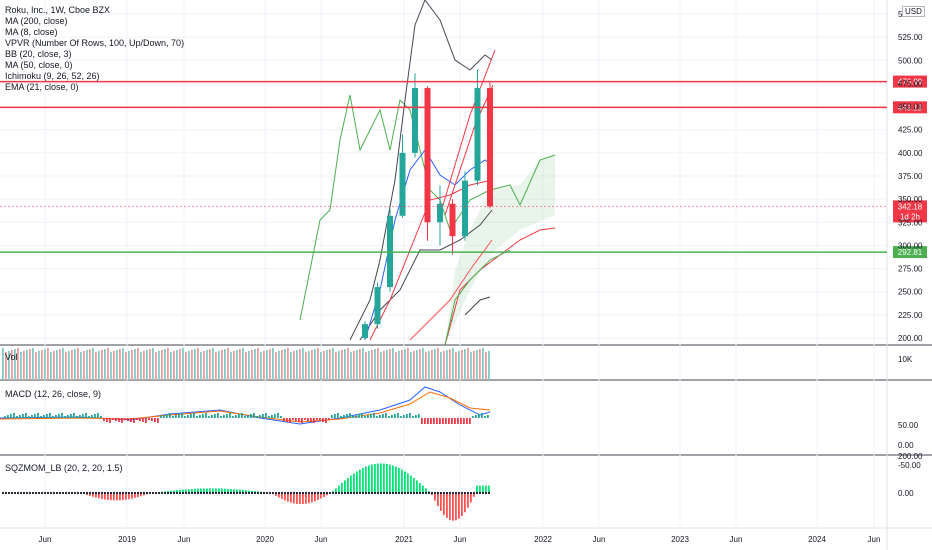 The width and height of the screenshot is (932, 550). What do you see at coordinates (39, 65) in the screenshot?
I see `indicator-ma50: MA (50, close, 0)` at bounding box center [39, 65].